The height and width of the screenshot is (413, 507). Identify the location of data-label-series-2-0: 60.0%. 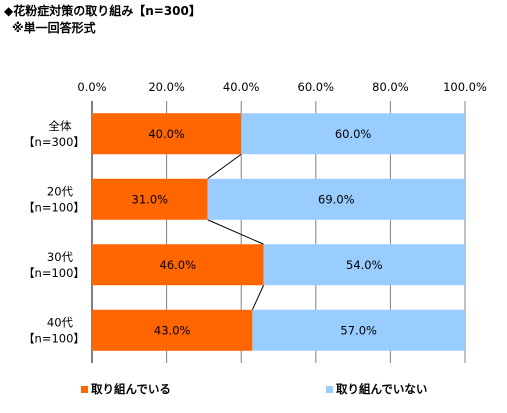
(353, 134).